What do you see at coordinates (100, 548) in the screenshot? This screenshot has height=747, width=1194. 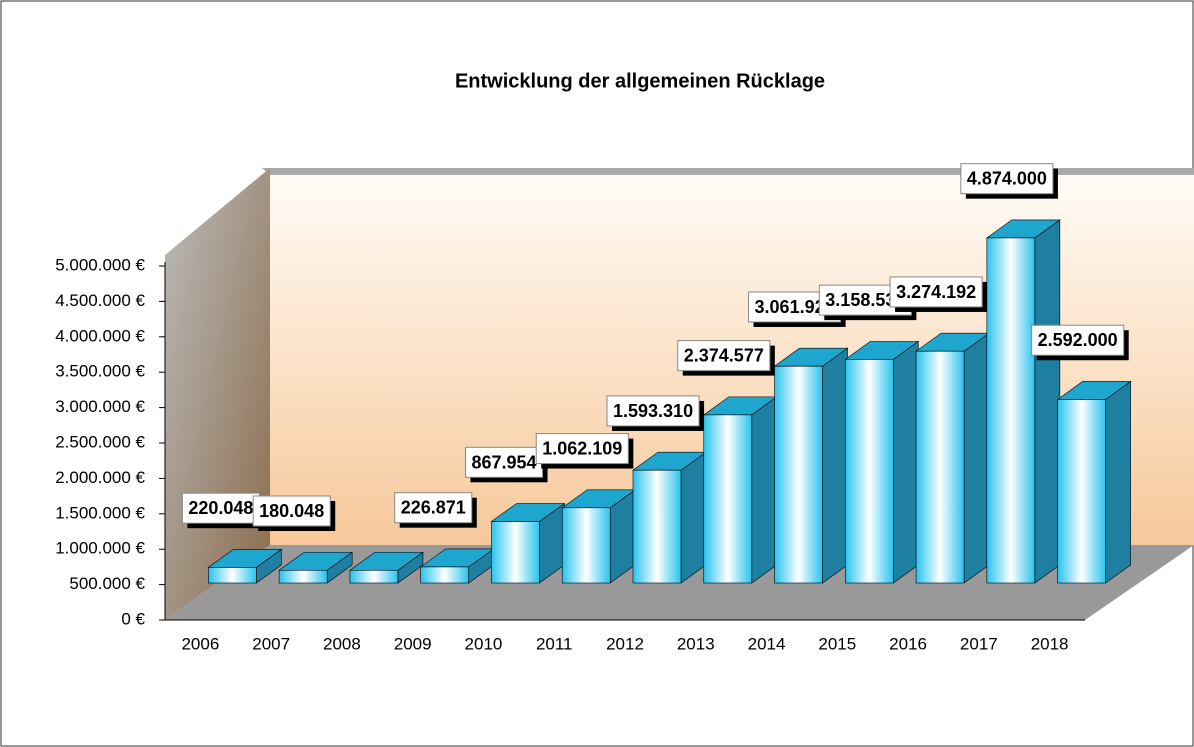 I see `y-tick-label: 1.000.000 €` at bounding box center [100, 548].